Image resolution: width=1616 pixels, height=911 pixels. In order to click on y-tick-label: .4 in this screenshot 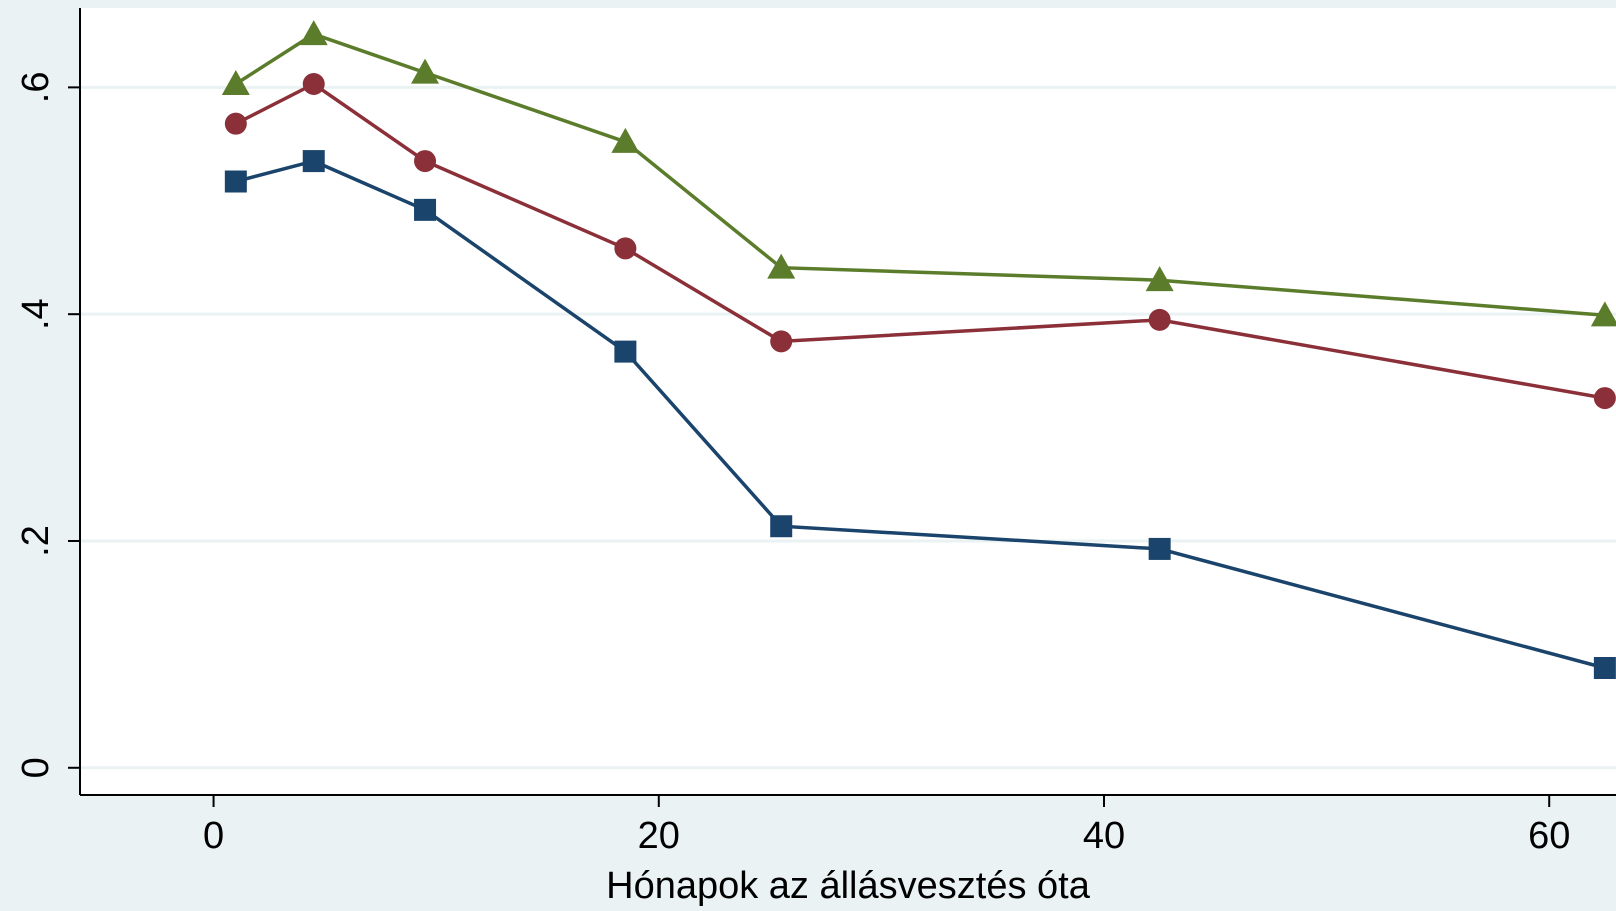, I will do `click(36, 314)`.